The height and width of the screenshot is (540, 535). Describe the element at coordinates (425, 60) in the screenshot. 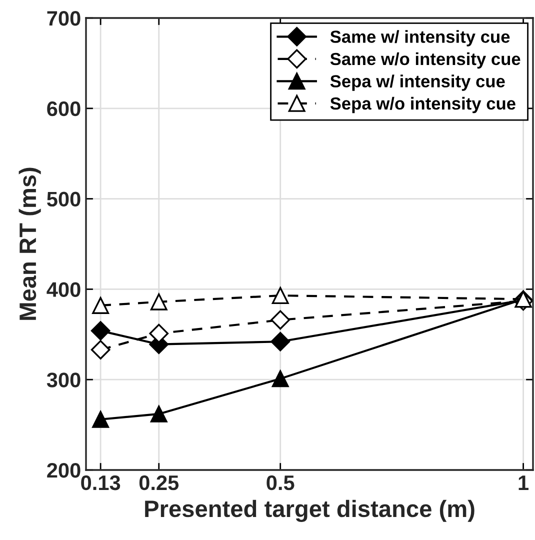

I see `legend-label: Same w/o intensity cue` at that location.